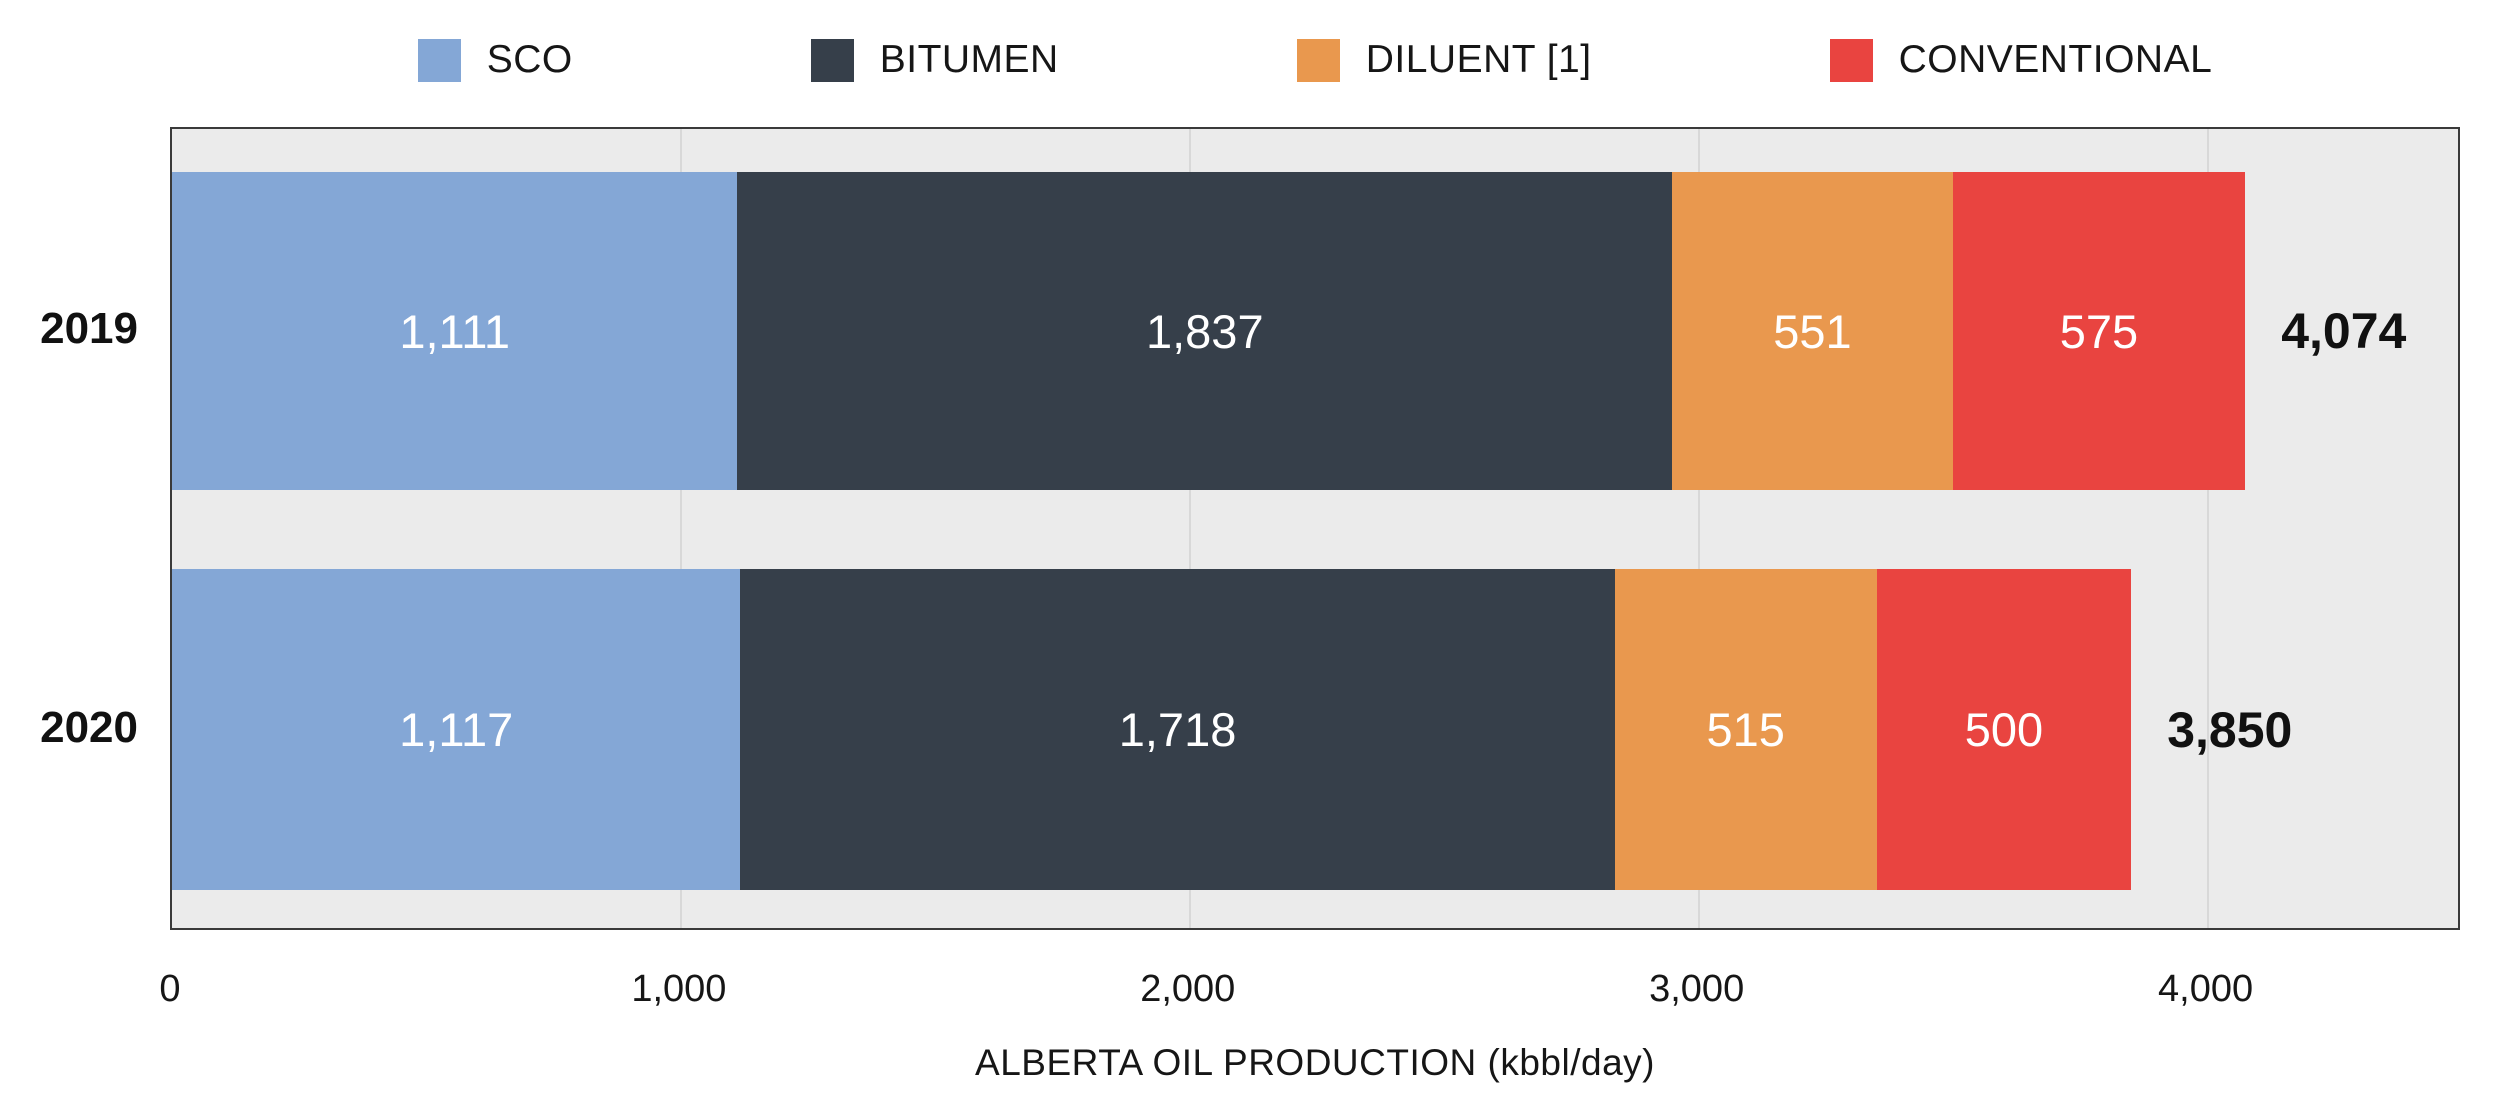 The image size is (2500, 1113). I want to click on chart-legend: SCO BITUMEN DILUENT [1] CONVENTIONAL, so click(1315, 60).